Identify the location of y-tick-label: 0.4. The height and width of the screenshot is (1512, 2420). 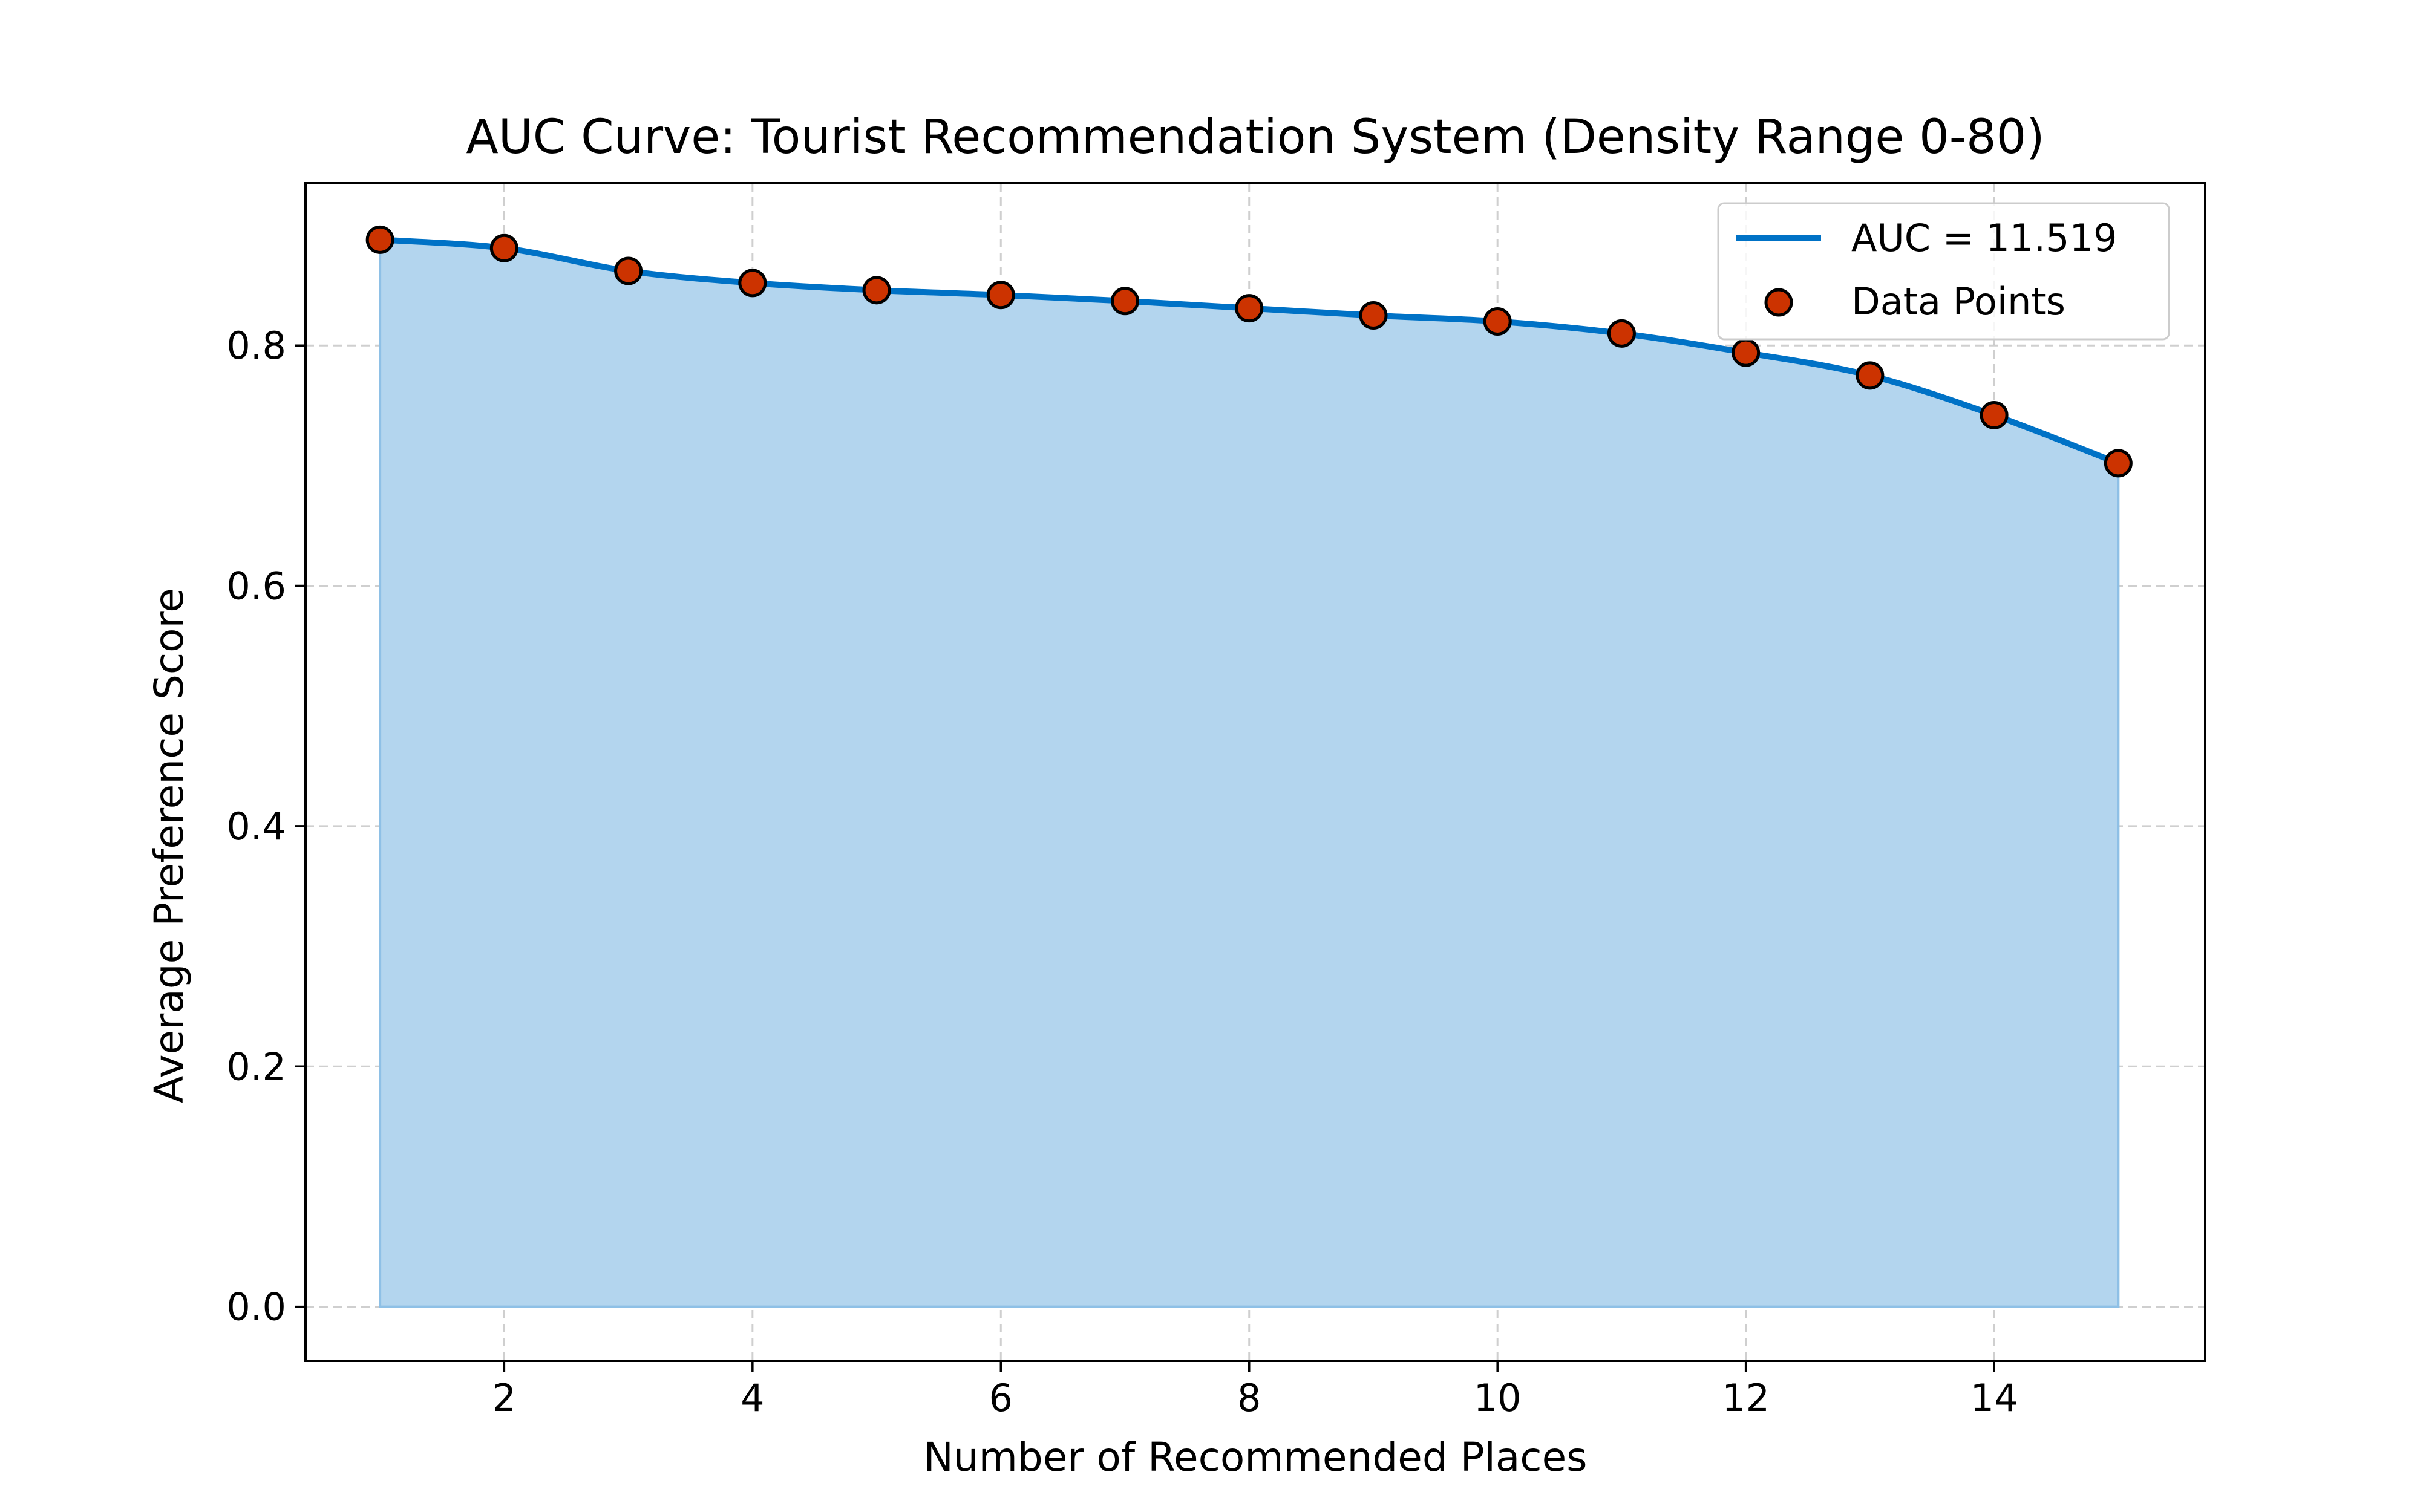
(256, 826).